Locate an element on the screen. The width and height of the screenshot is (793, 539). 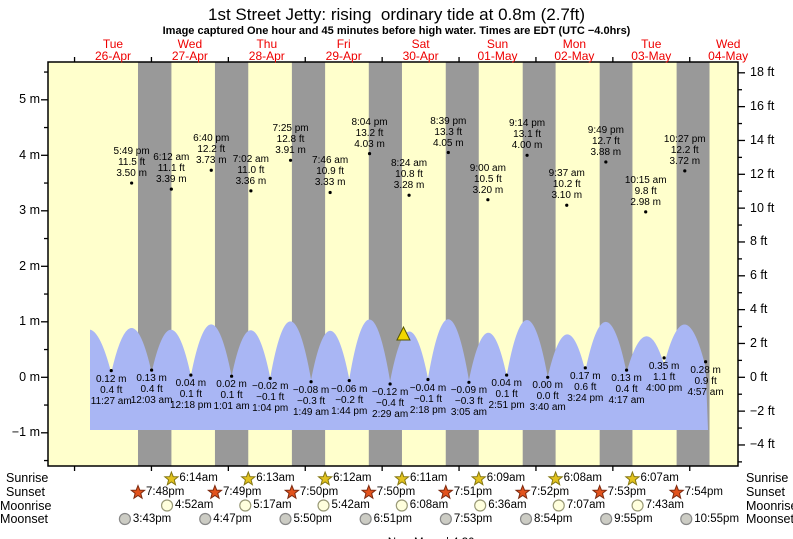
tide-label-line: 4:57 am is located at coordinates (705, 392).